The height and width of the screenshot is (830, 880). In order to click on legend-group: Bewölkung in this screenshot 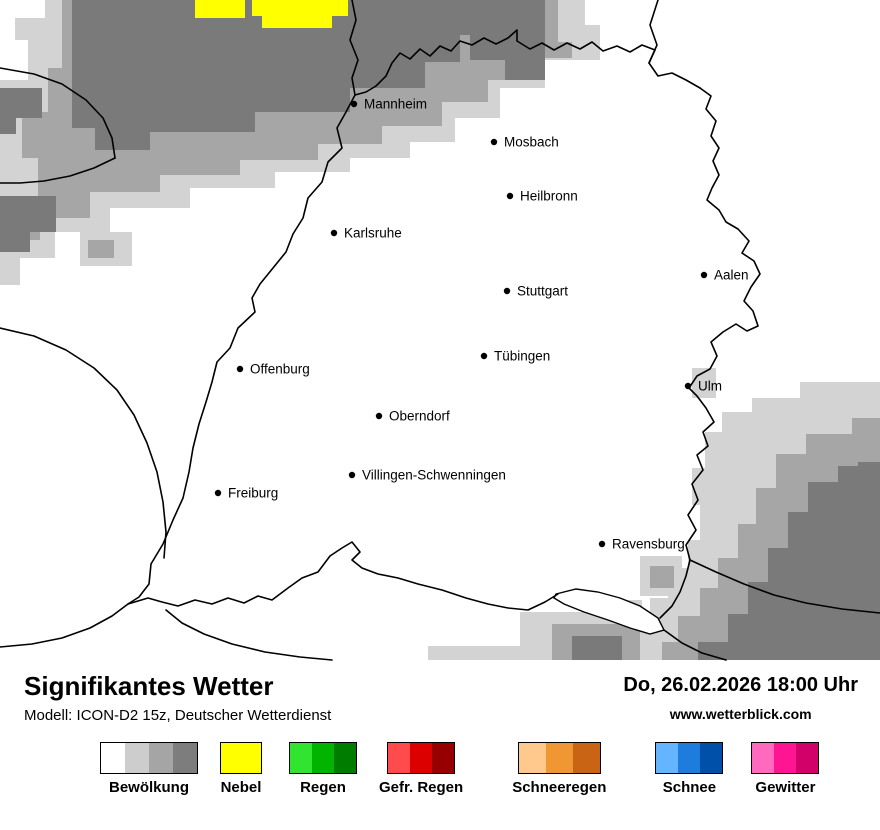, I will do `click(149, 768)`.